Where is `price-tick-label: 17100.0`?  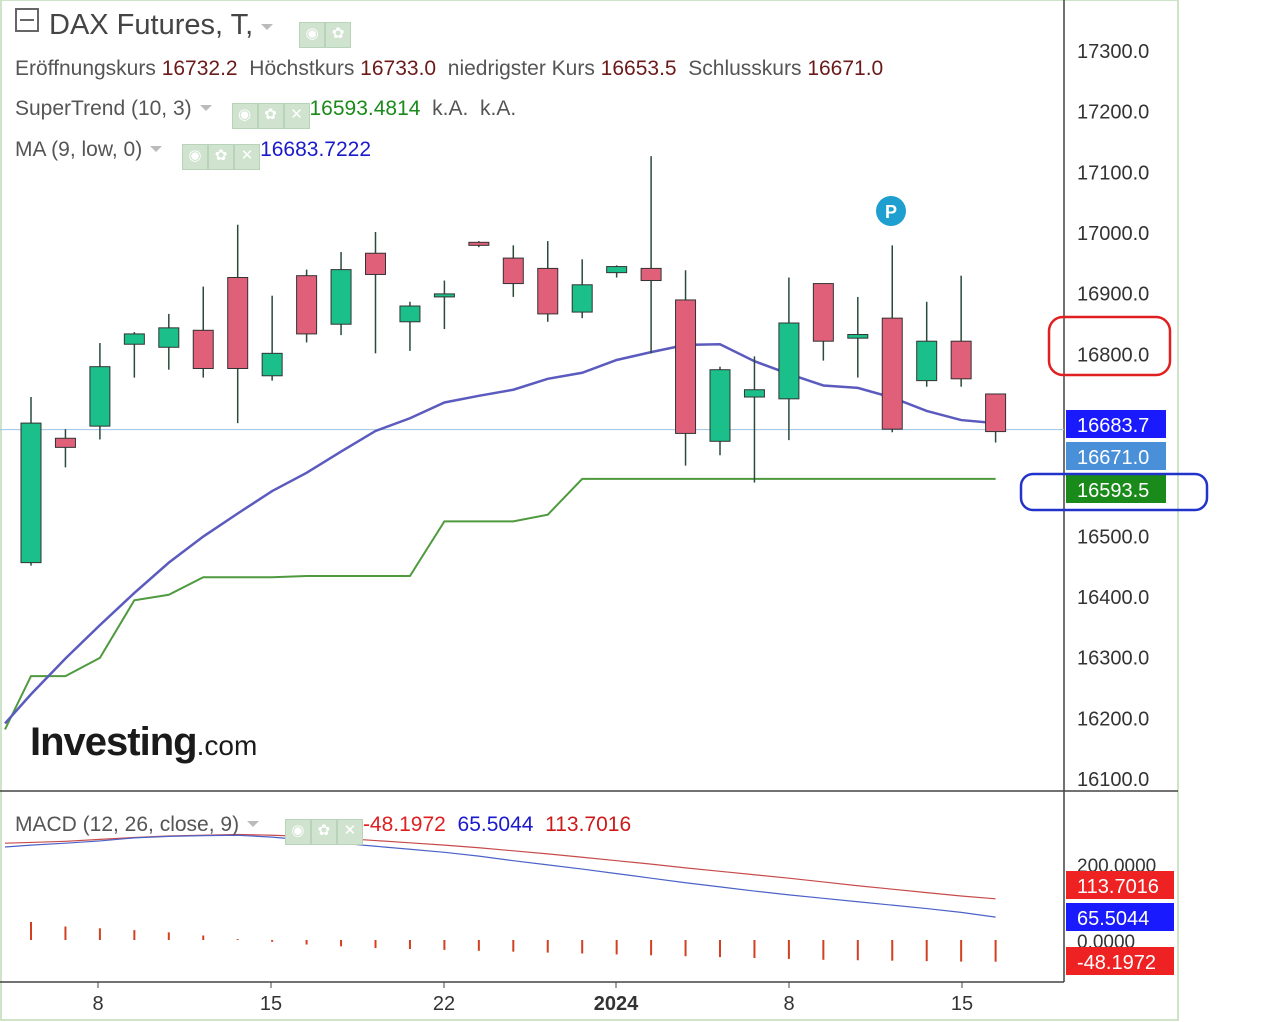 price-tick-label: 17100.0 is located at coordinates (1113, 173).